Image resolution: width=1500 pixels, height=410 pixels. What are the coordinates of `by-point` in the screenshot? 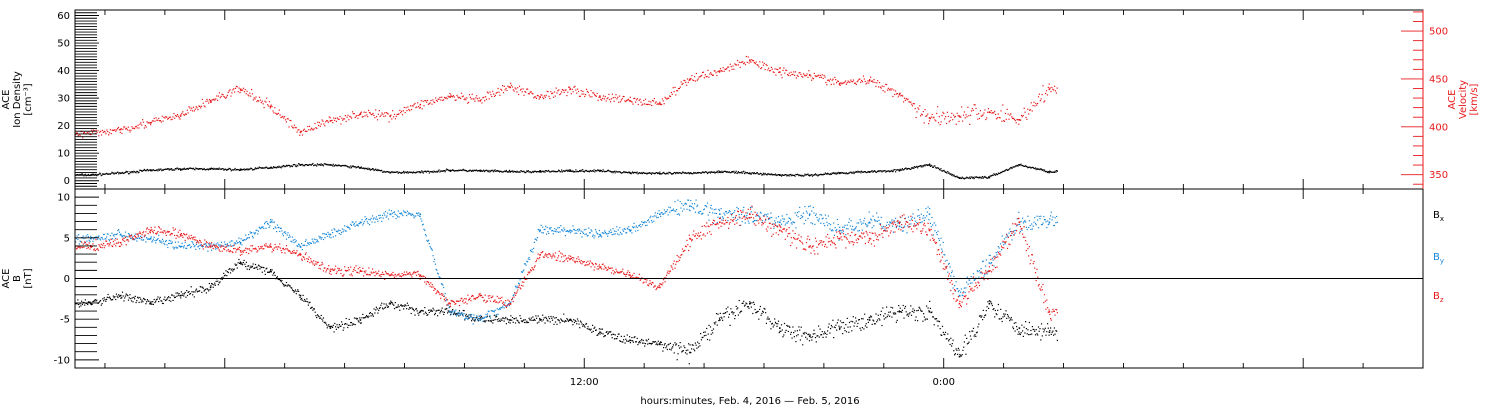 It's located at (989, 263).